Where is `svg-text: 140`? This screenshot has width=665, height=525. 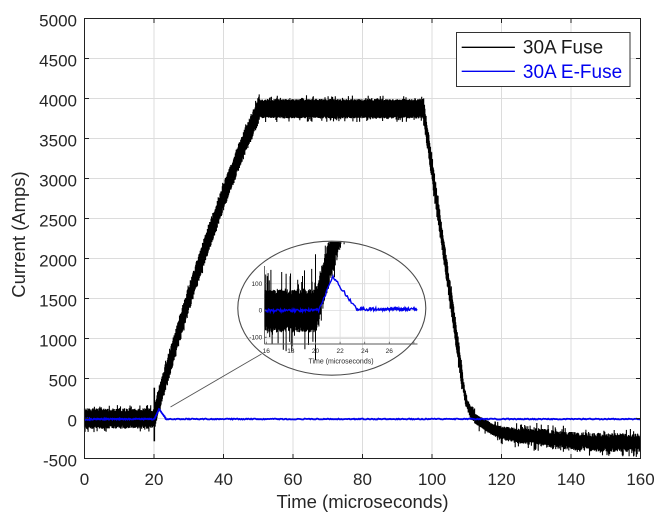 svg-text: 140 is located at coordinates (571, 479).